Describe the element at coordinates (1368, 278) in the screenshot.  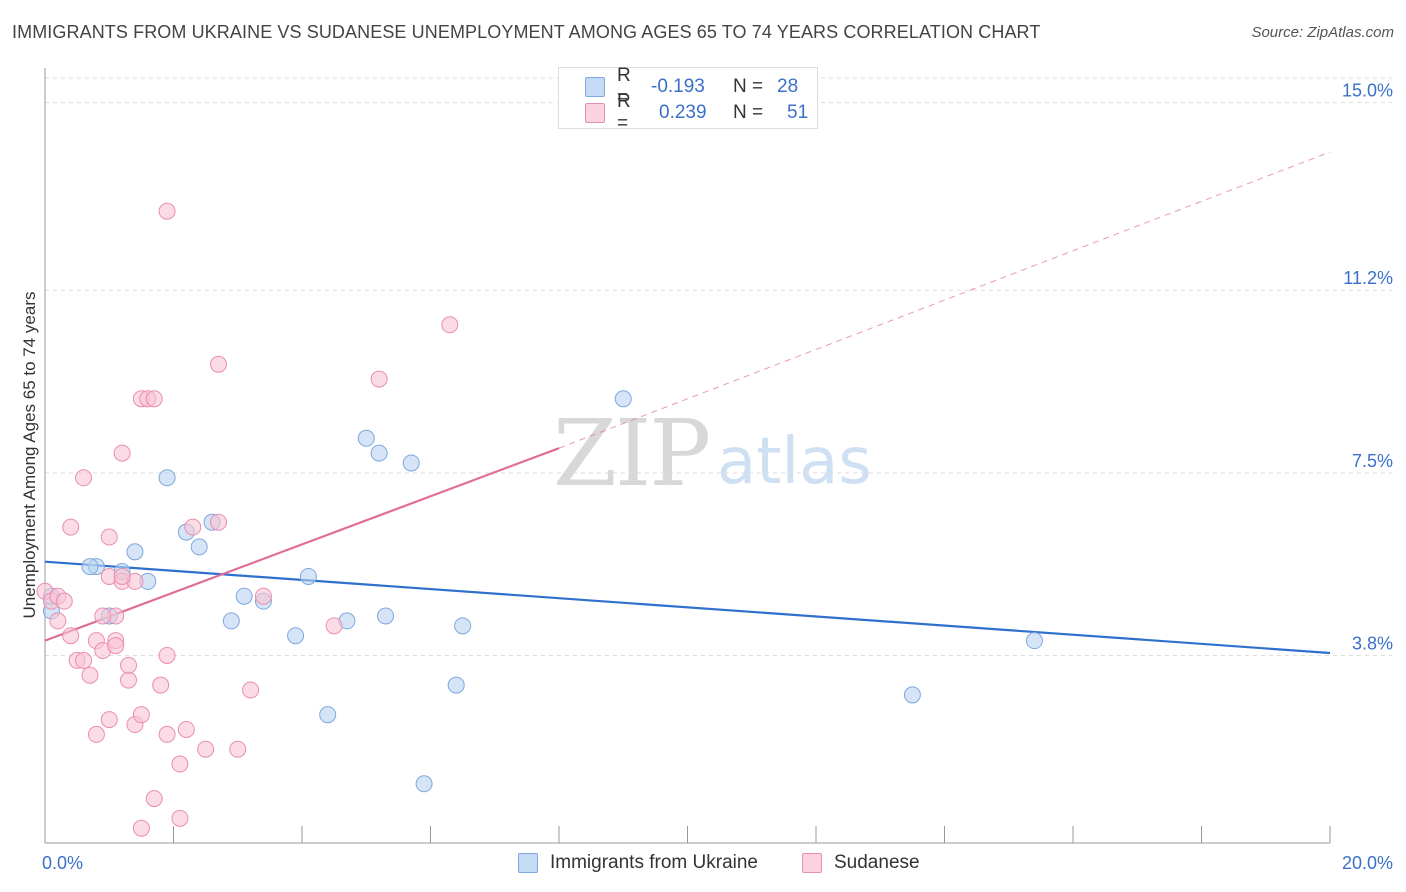
I see `y-tick-label: 11.2%` at that location.